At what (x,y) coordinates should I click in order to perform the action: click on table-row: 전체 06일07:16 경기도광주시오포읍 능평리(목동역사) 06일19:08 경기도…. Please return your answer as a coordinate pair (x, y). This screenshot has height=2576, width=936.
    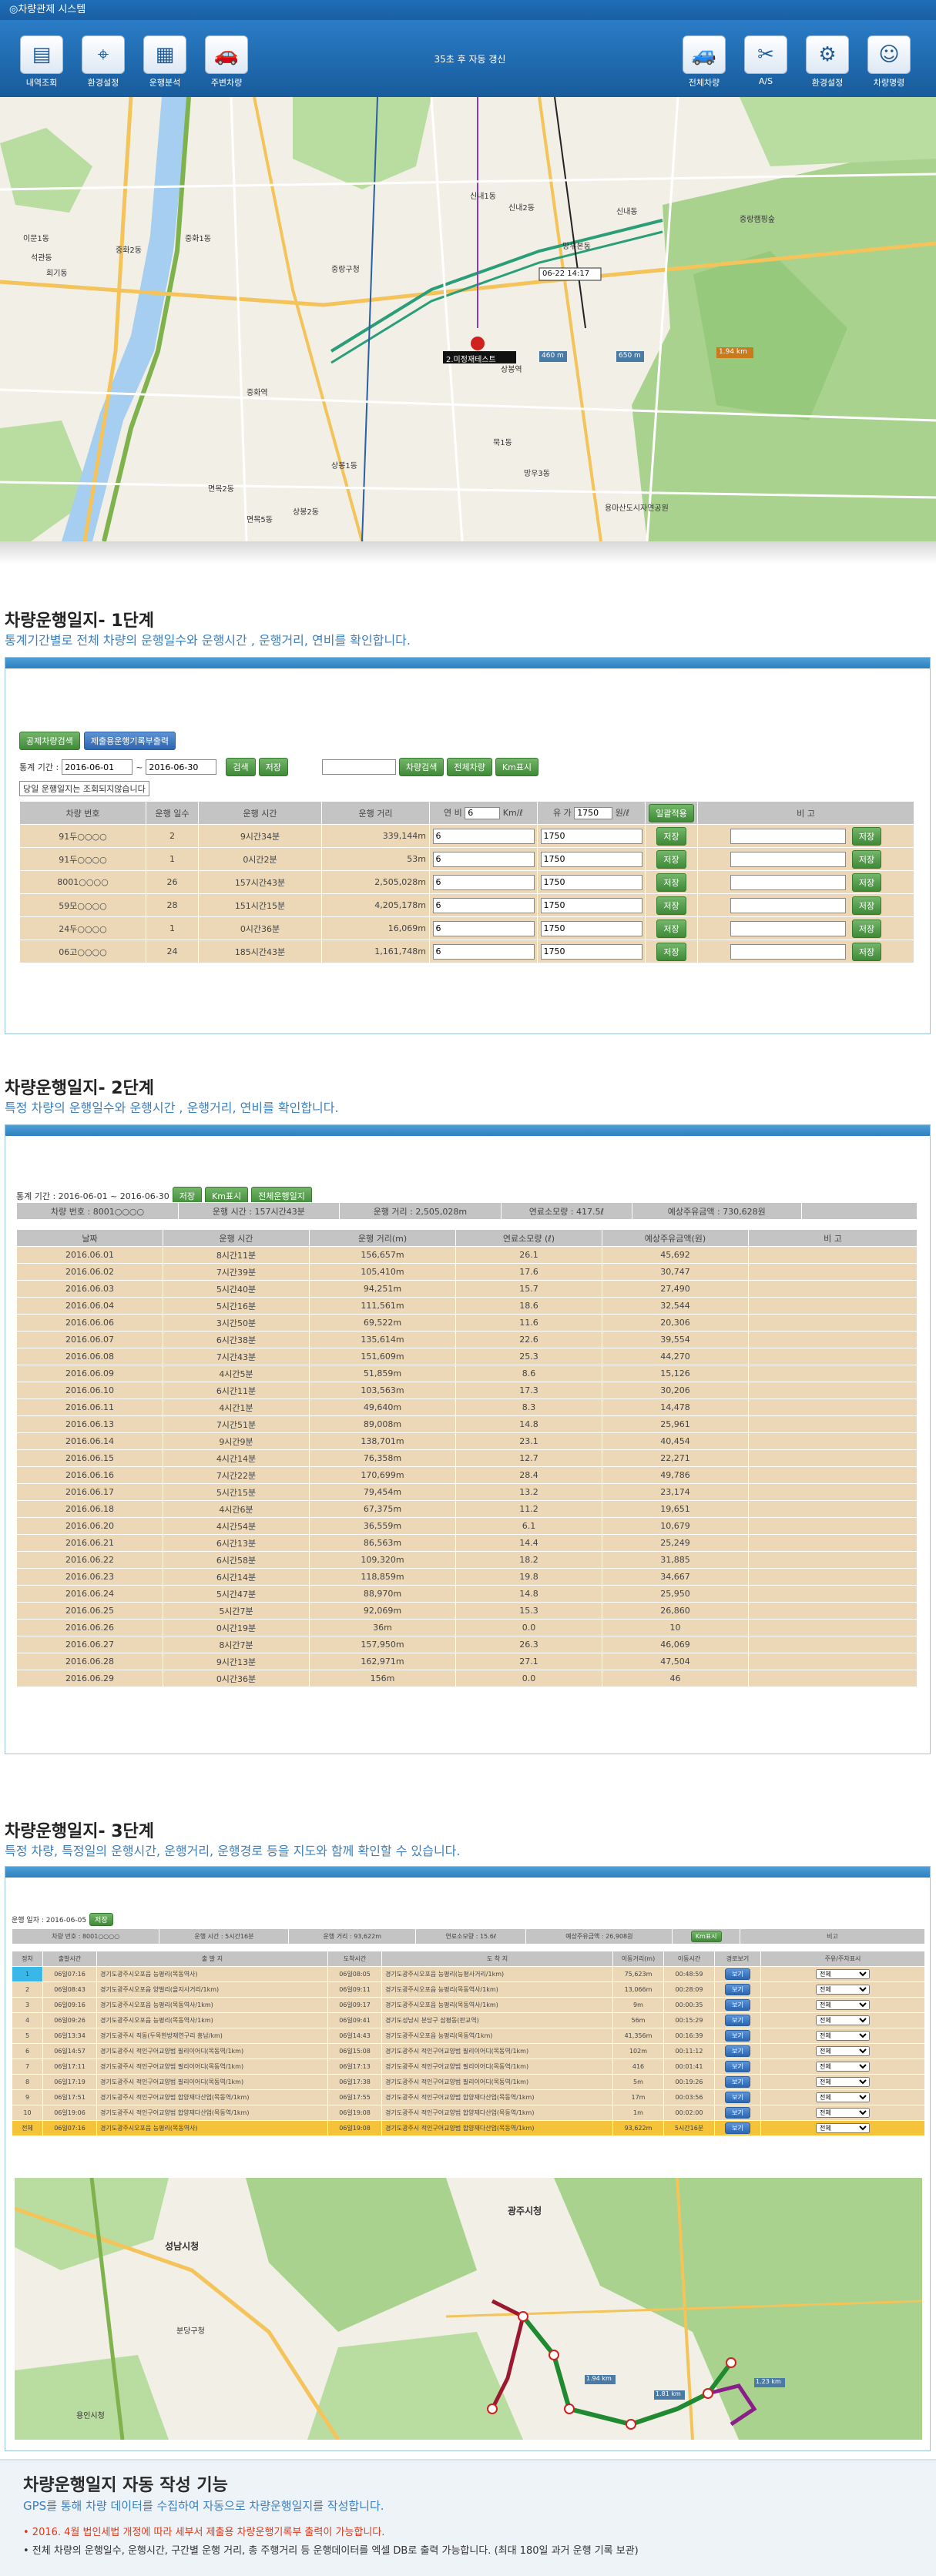
    Looking at the image, I should click on (468, 2128).